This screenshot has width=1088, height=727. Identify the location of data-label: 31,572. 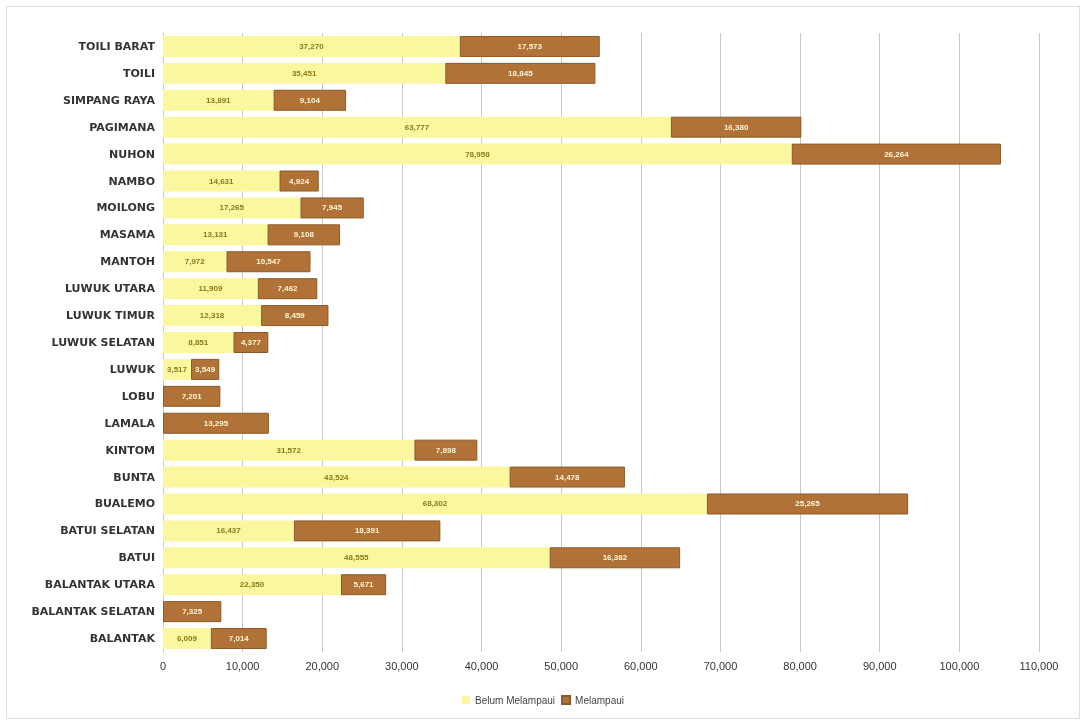
(289, 450).